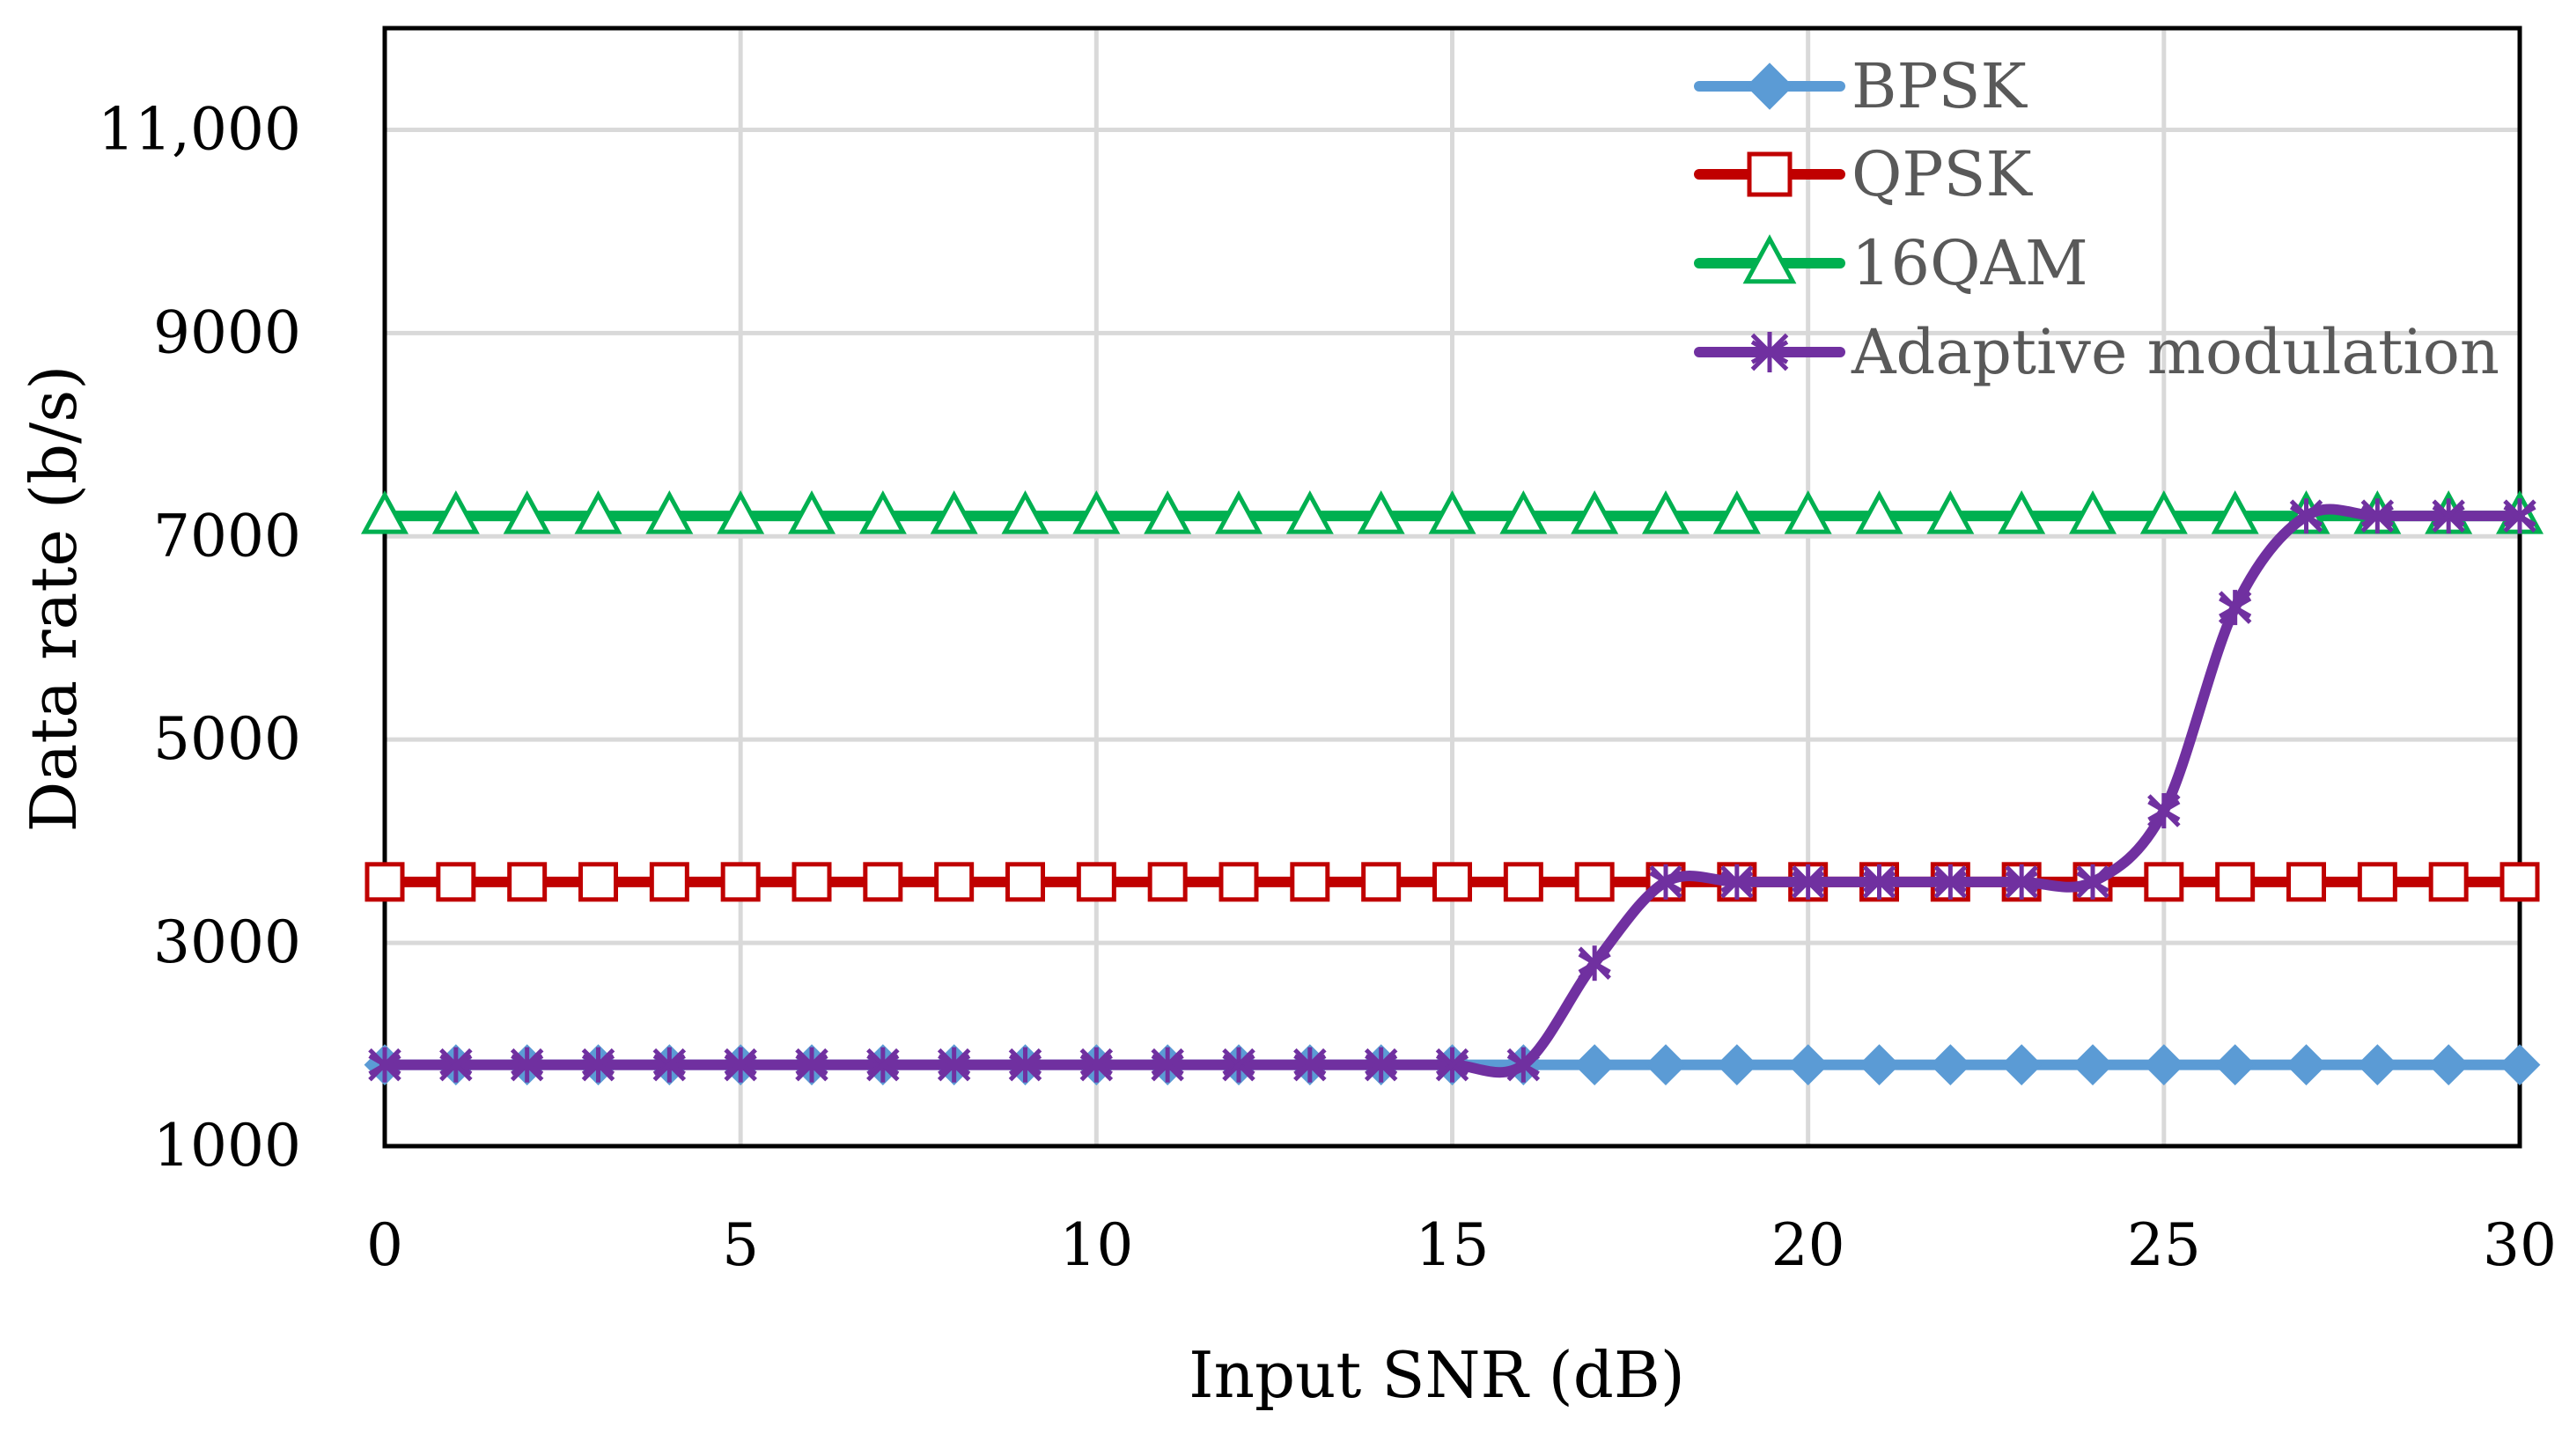 This screenshot has height=1456, width=2562. I want to click on legend-label: BPSK, so click(1940, 86).